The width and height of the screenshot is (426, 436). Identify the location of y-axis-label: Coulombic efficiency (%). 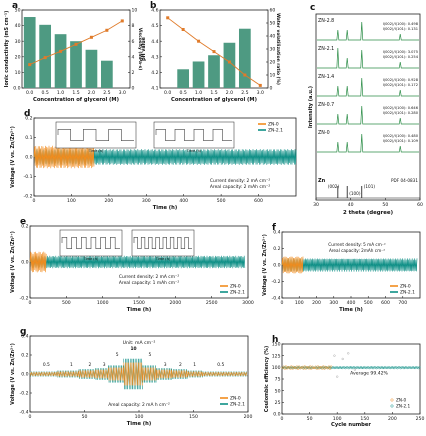
(267, 379).